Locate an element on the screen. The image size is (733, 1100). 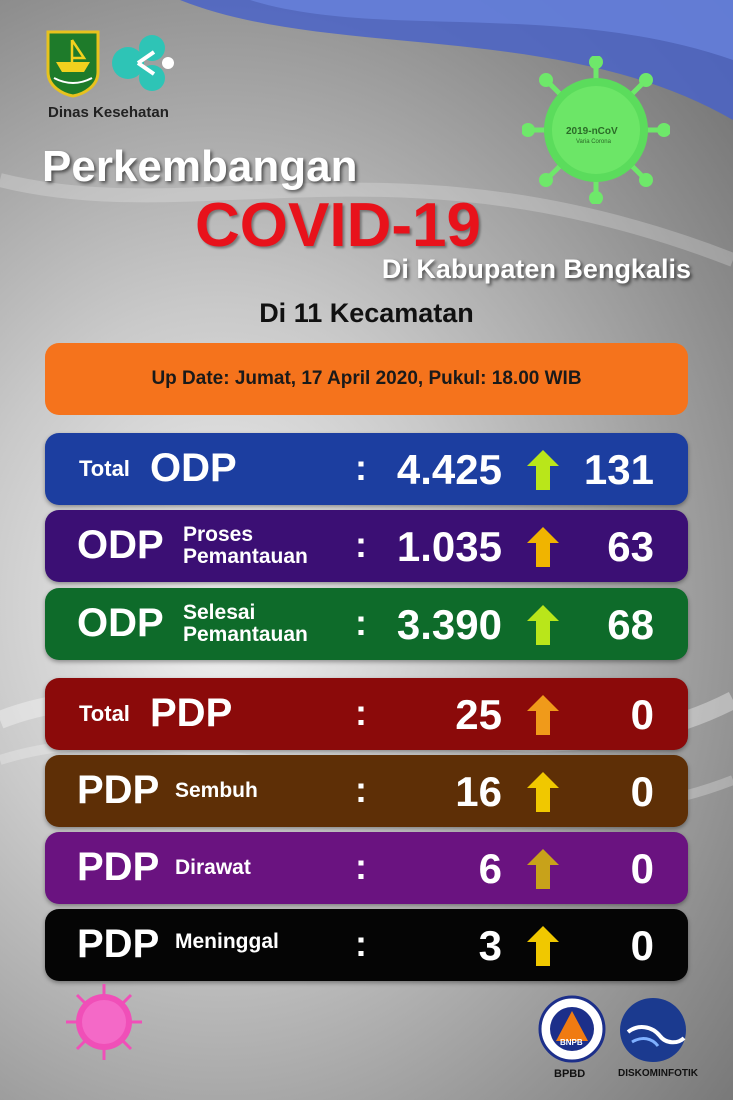
agency-label: Dinas Kesehatan is located at coordinates (108, 112).